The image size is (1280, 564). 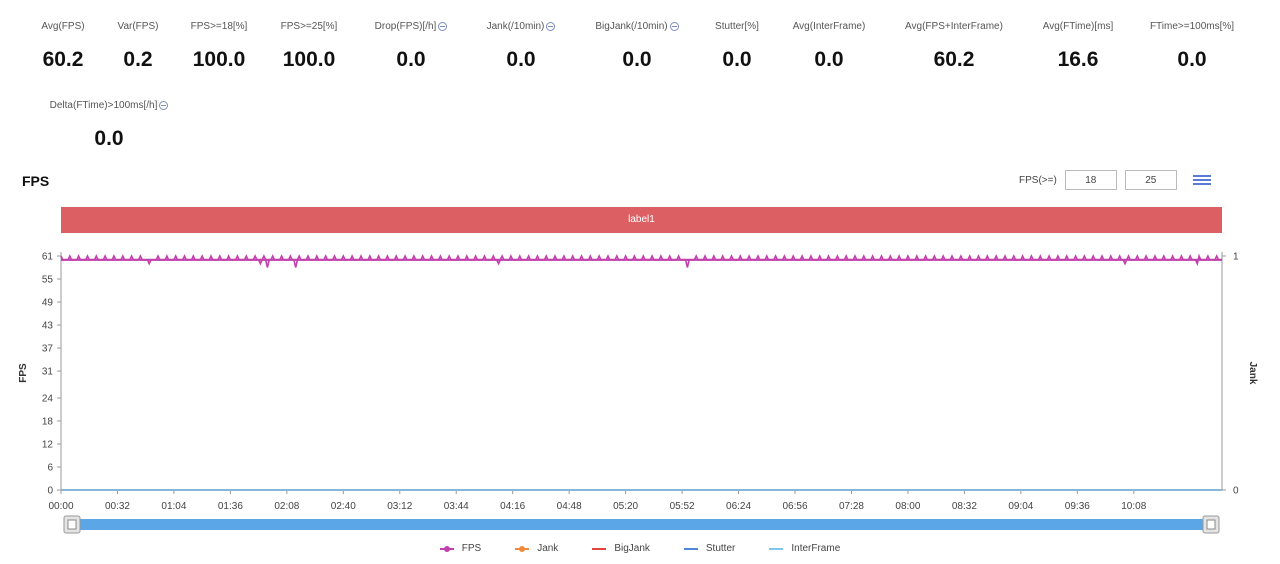 What do you see at coordinates (1201, 180) in the screenshot?
I see `list-icon` at bounding box center [1201, 180].